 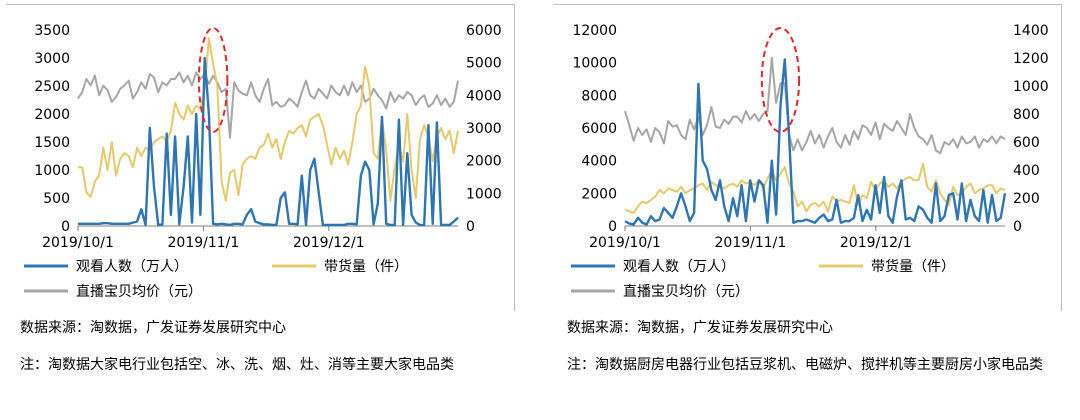 I want to click on y-left-tick-label: 3000, so click(x=52, y=59).